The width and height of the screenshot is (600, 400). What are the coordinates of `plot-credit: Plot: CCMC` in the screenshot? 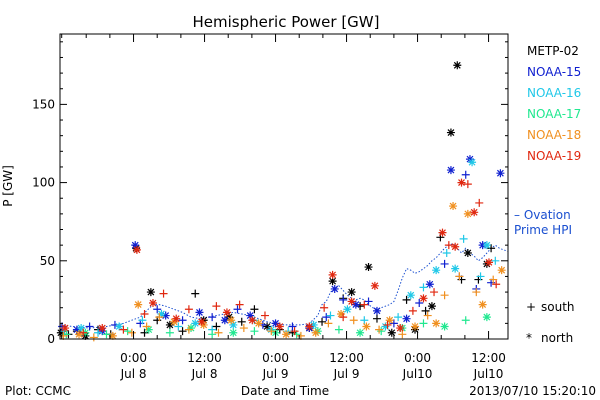 It's located at (38, 391).